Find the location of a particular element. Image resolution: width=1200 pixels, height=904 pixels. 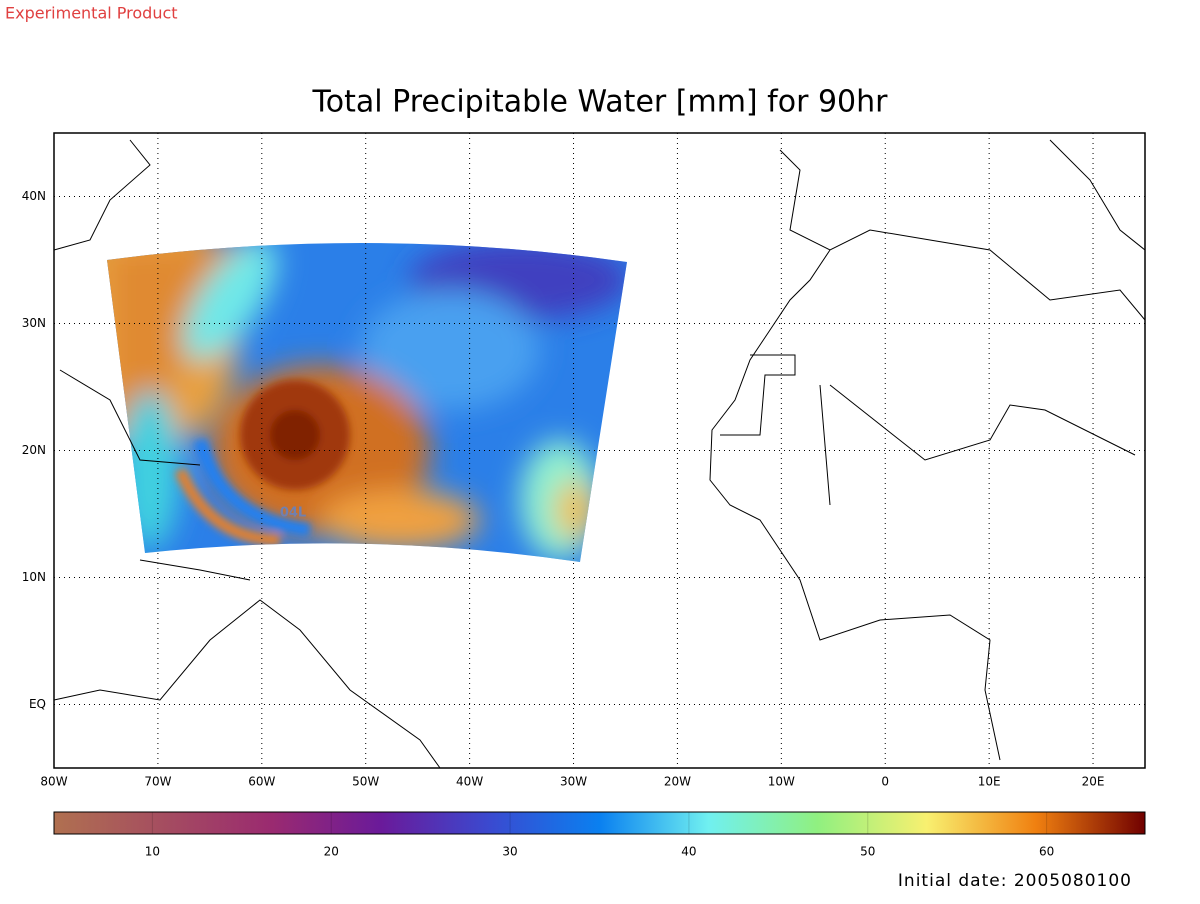

colorbar-label: 10 is located at coordinates (152, 852).